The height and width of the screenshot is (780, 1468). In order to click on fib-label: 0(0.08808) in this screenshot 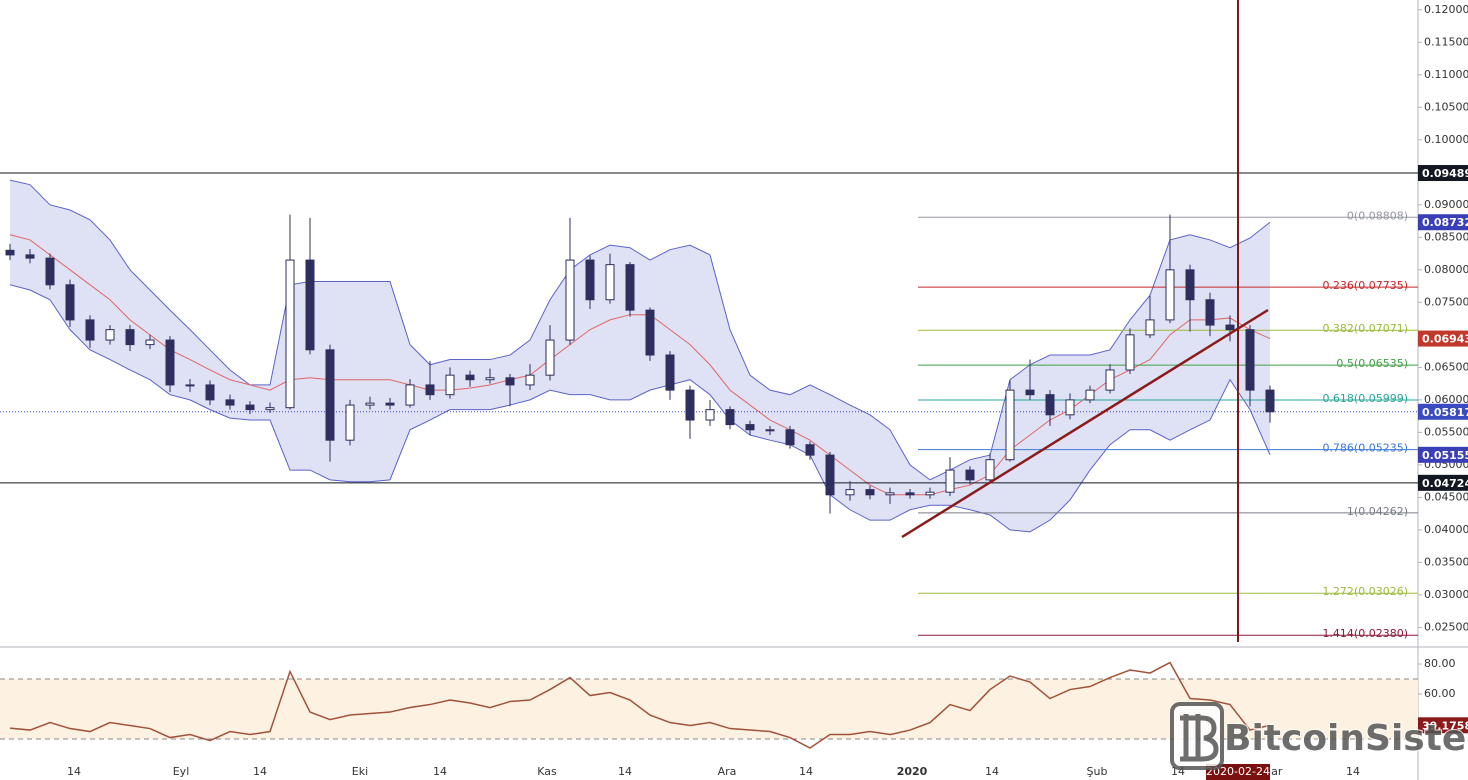, I will do `click(1377, 215)`.